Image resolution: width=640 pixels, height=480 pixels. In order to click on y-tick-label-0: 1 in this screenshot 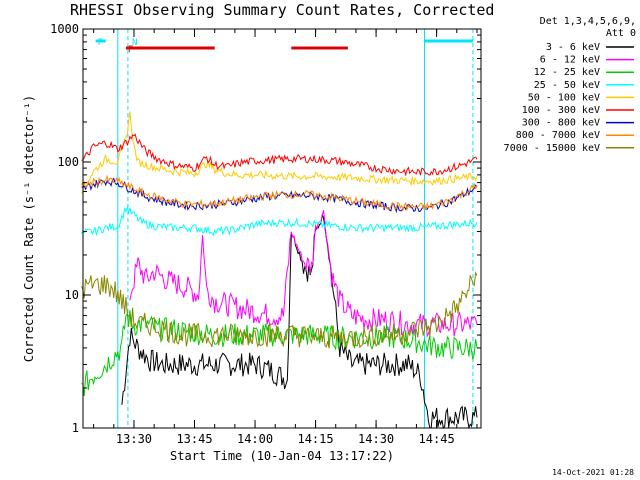, I will do `click(75, 428)`.